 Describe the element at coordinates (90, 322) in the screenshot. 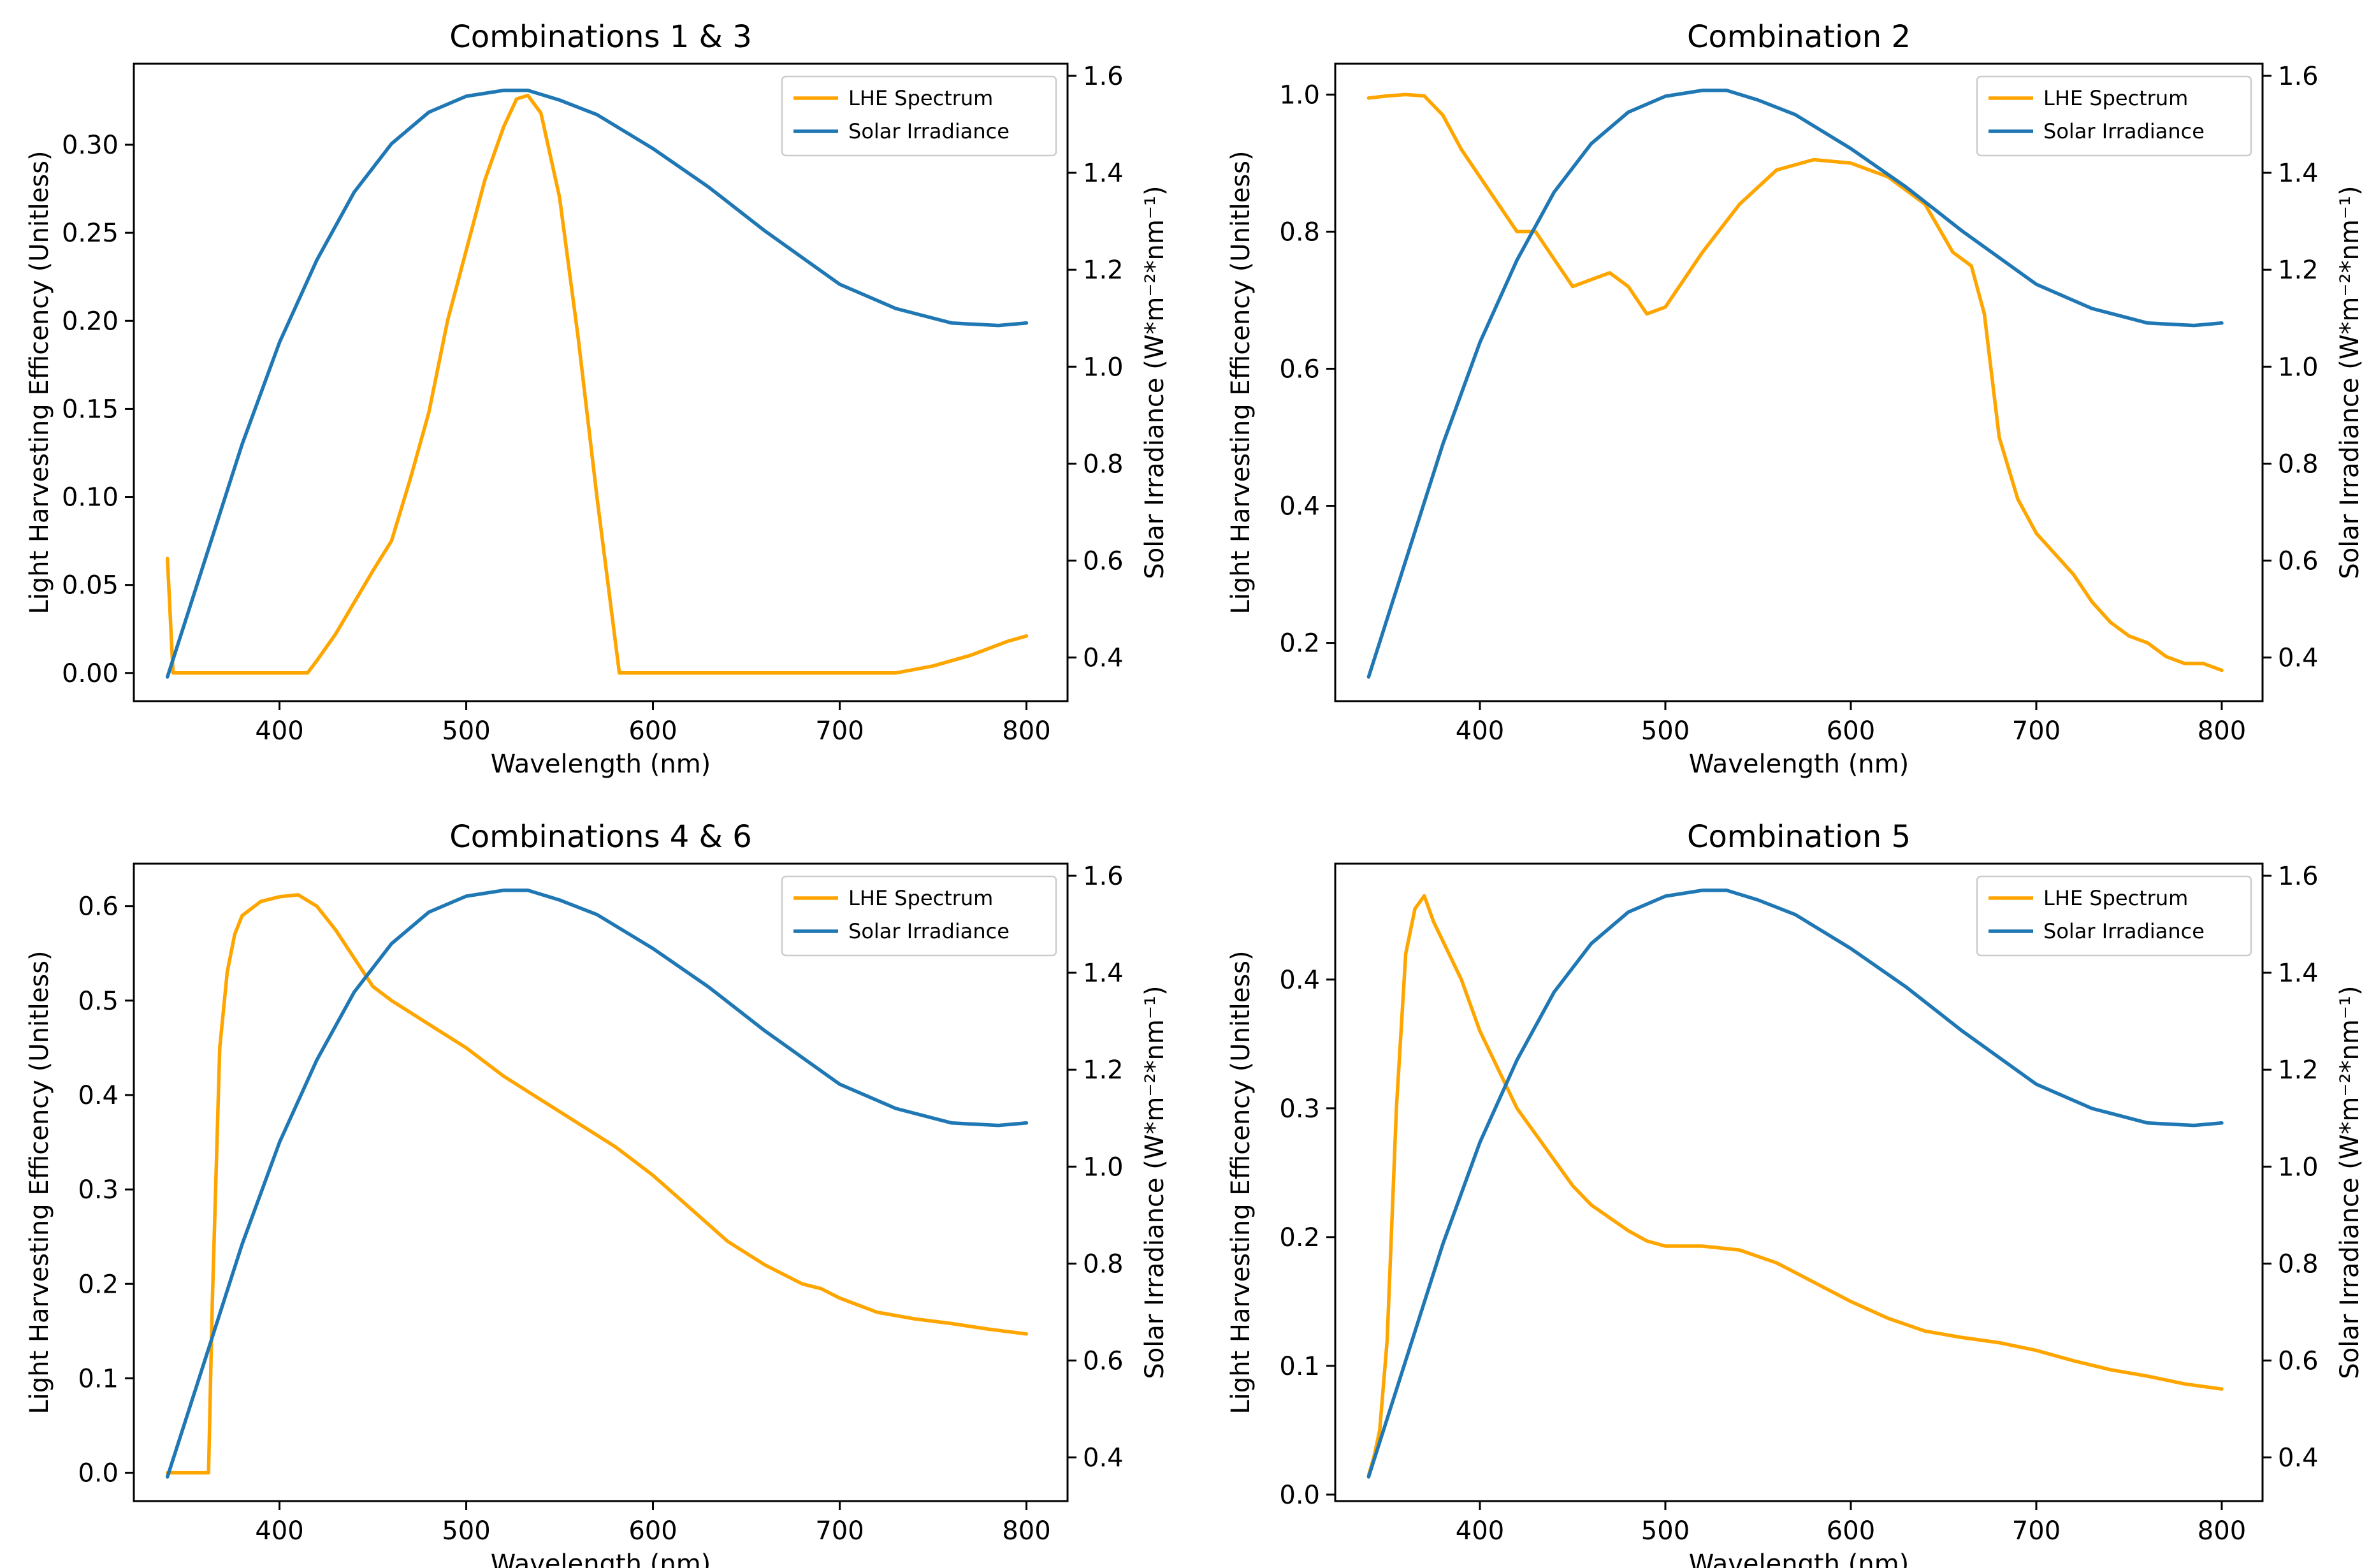

I see `y-left-tick-label: 0.20` at that location.